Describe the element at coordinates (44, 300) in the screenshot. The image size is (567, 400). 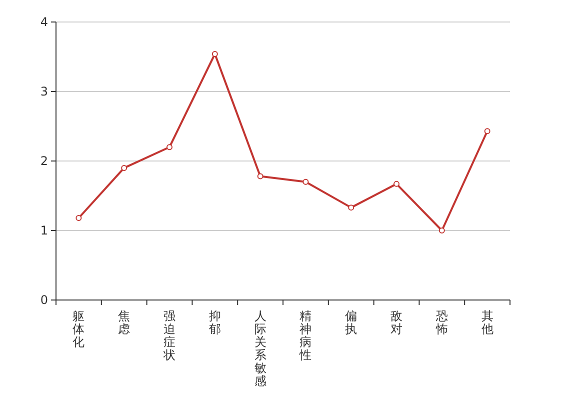
I see `y-tick-label: 0` at that location.